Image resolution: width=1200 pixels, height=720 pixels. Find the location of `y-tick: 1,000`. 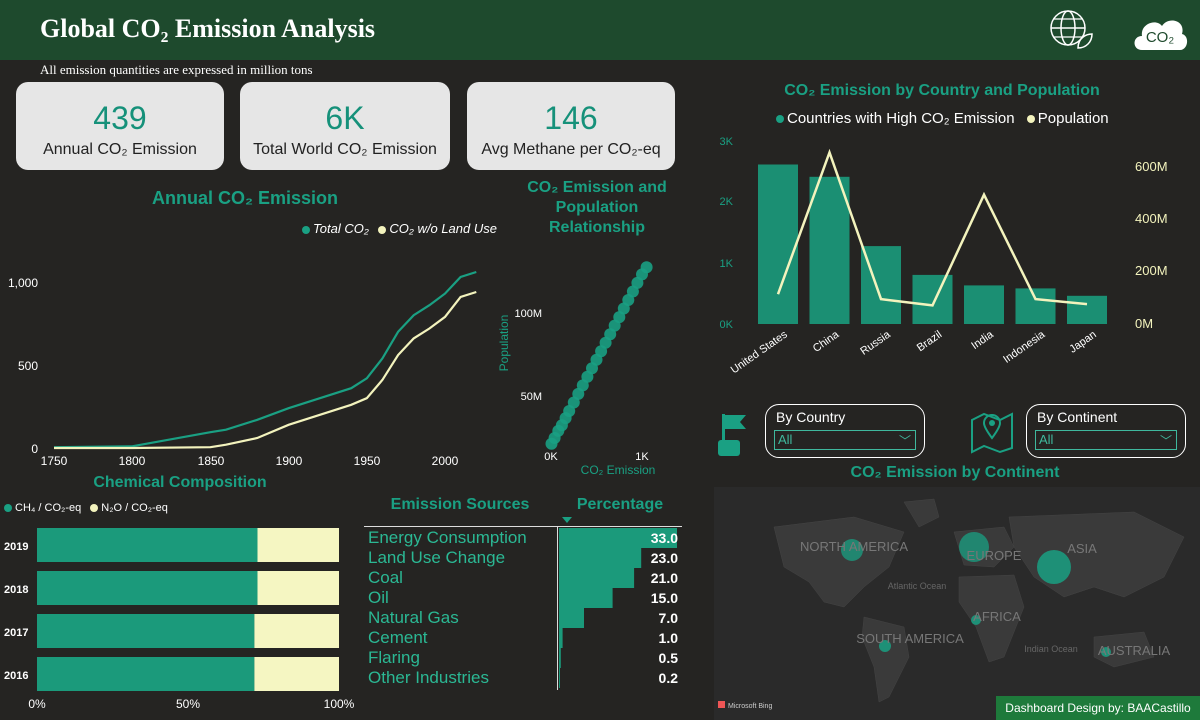

y-tick: 1,000 is located at coordinates (23, 283).